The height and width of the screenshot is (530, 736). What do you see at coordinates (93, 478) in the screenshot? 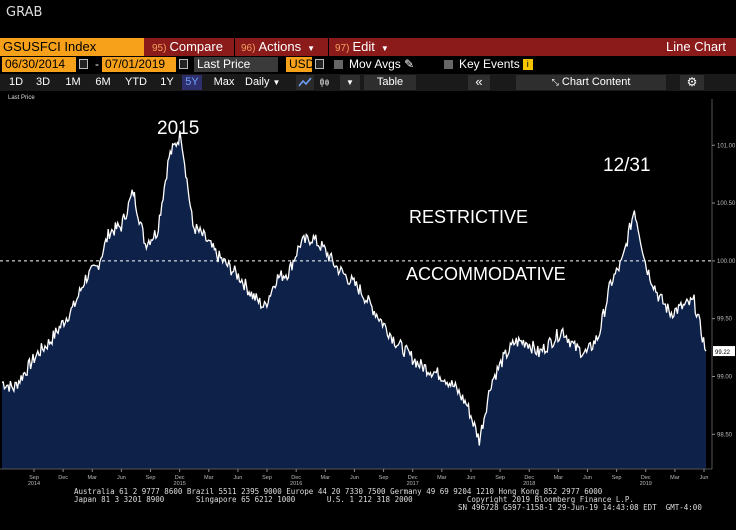
I see `x-tick-label-2: Mar` at bounding box center [93, 478].